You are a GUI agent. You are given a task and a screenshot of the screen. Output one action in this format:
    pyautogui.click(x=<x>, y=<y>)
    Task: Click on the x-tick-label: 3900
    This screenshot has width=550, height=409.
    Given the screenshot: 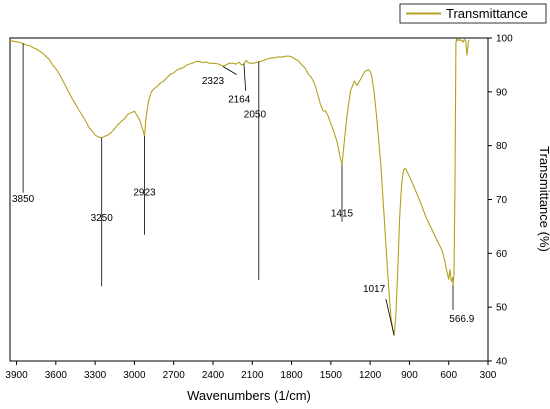 What is the action you would take?
    pyautogui.click(x=16, y=375)
    